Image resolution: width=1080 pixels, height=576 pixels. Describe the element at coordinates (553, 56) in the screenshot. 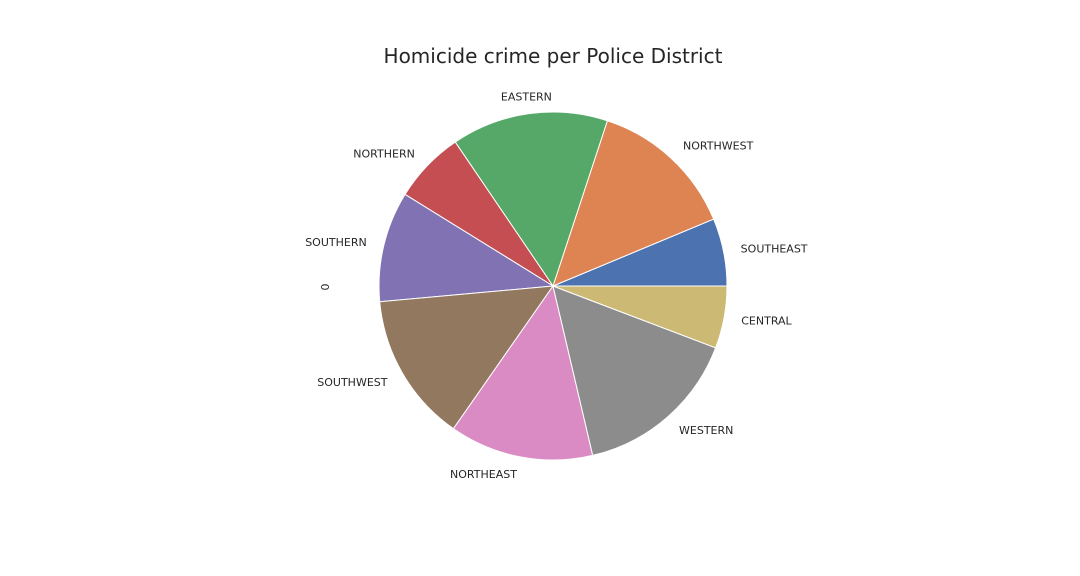

I see `chart-title: Homicide crime per Police District` at that location.